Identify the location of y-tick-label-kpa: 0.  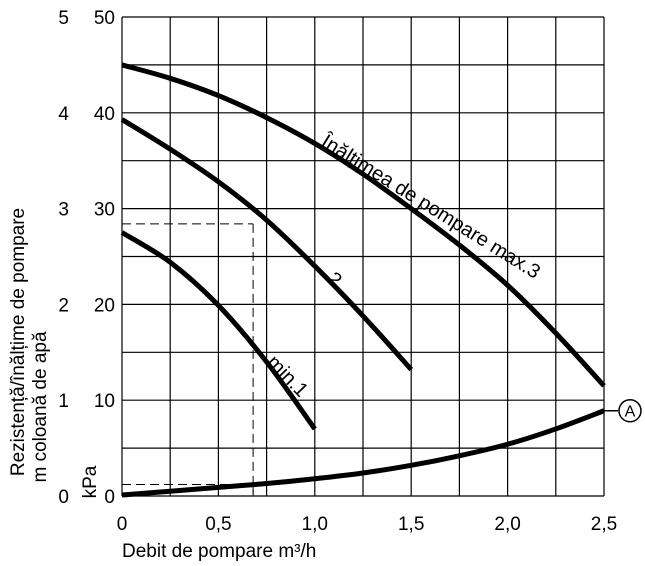
(109, 497).